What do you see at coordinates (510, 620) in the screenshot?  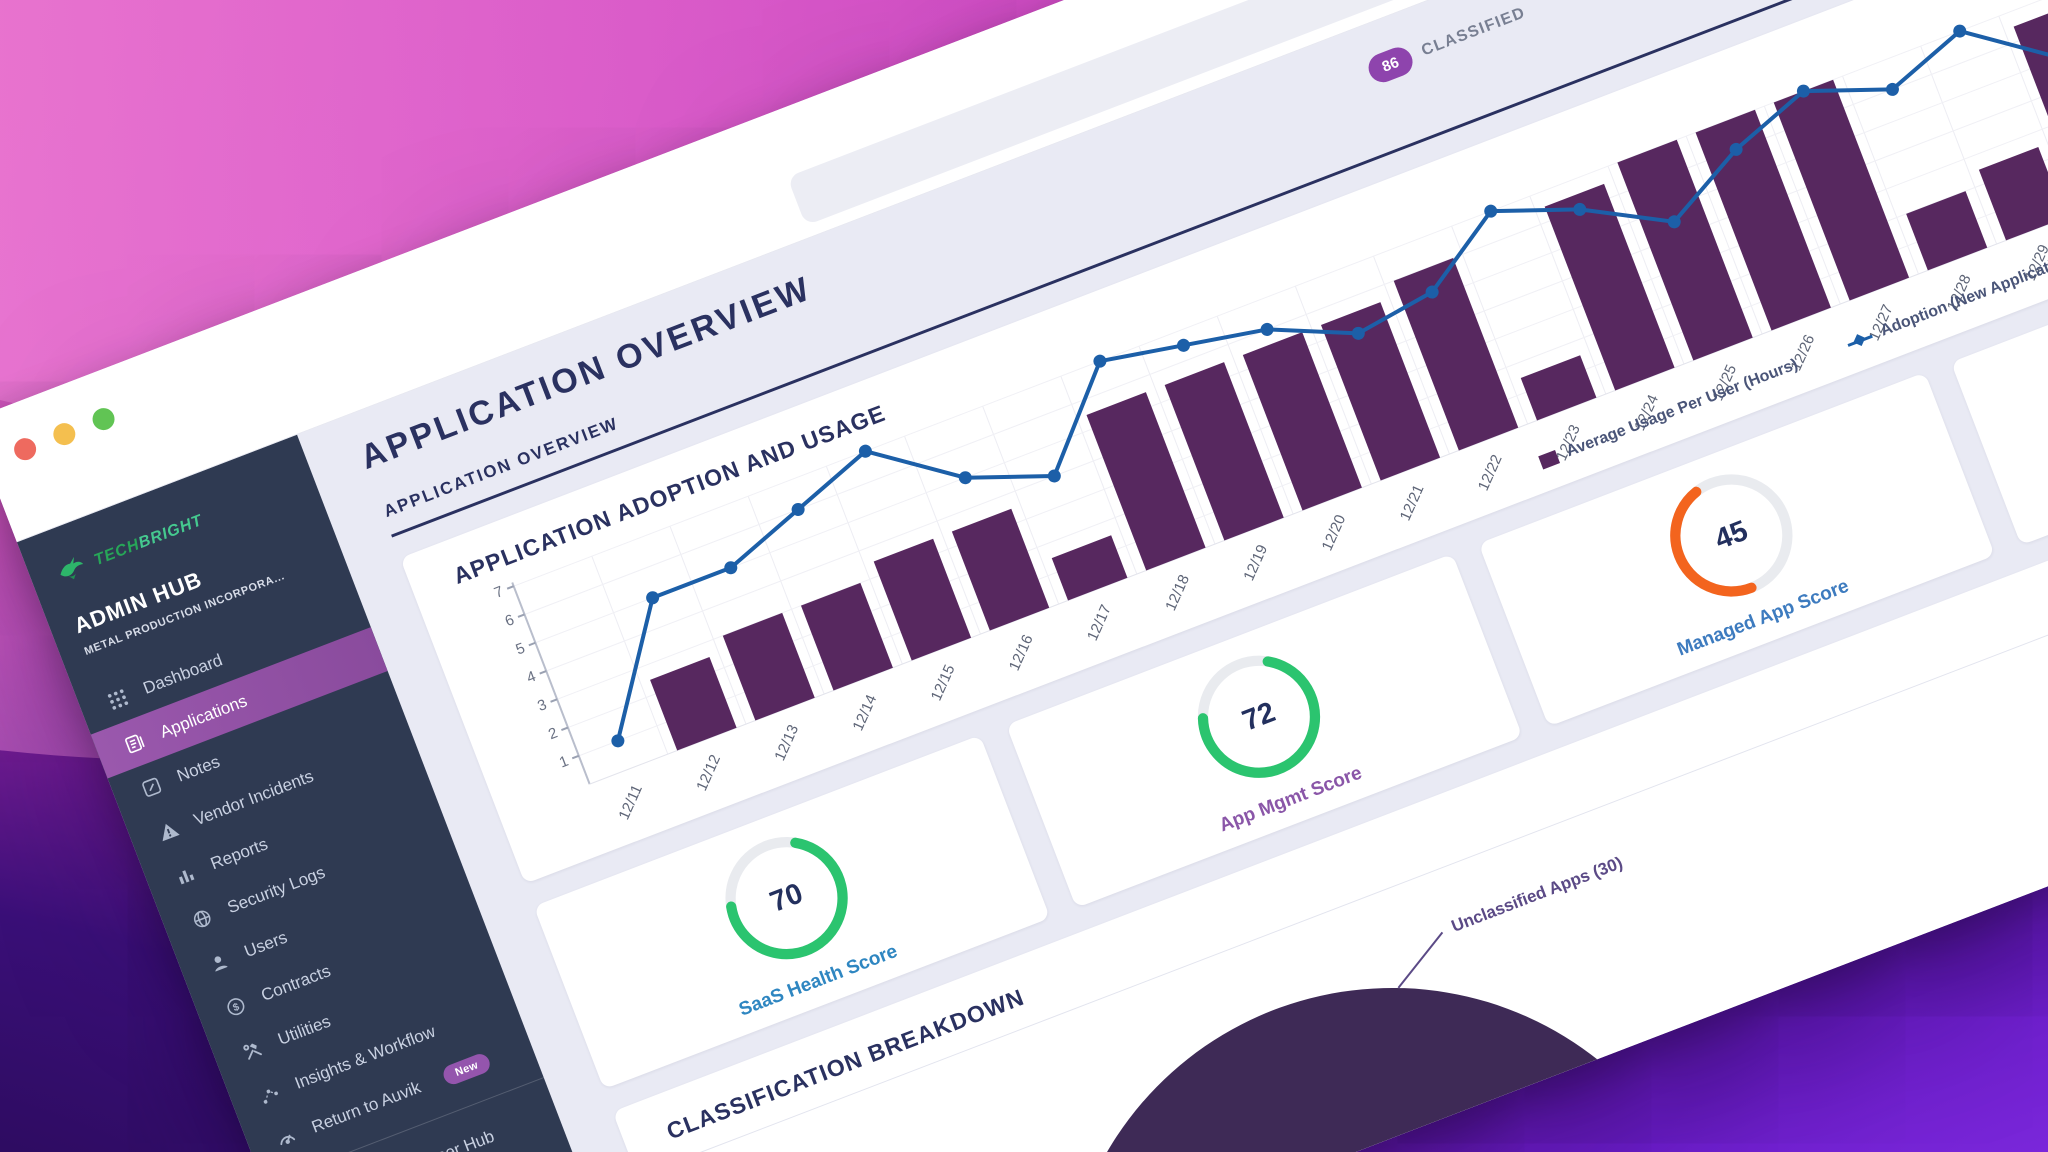 I see `svg-text: 6` at bounding box center [510, 620].